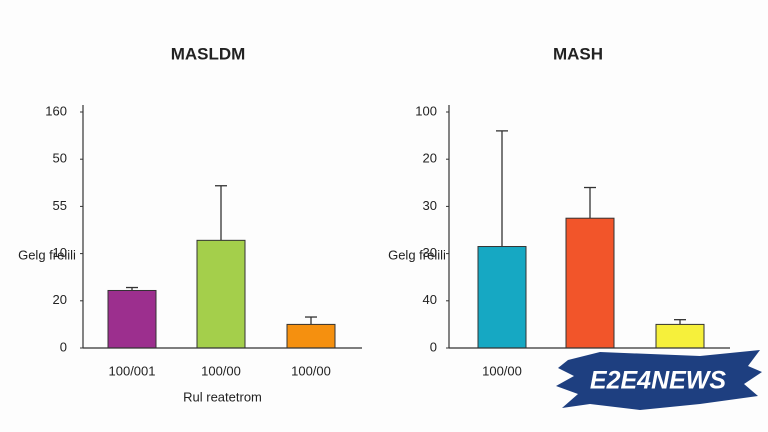 Image resolution: width=768 pixels, height=432 pixels. What do you see at coordinates (222, 396) in the screenshot?
I see `x-axis-label: Rul reatetrom` at bounding box center [222, 396].